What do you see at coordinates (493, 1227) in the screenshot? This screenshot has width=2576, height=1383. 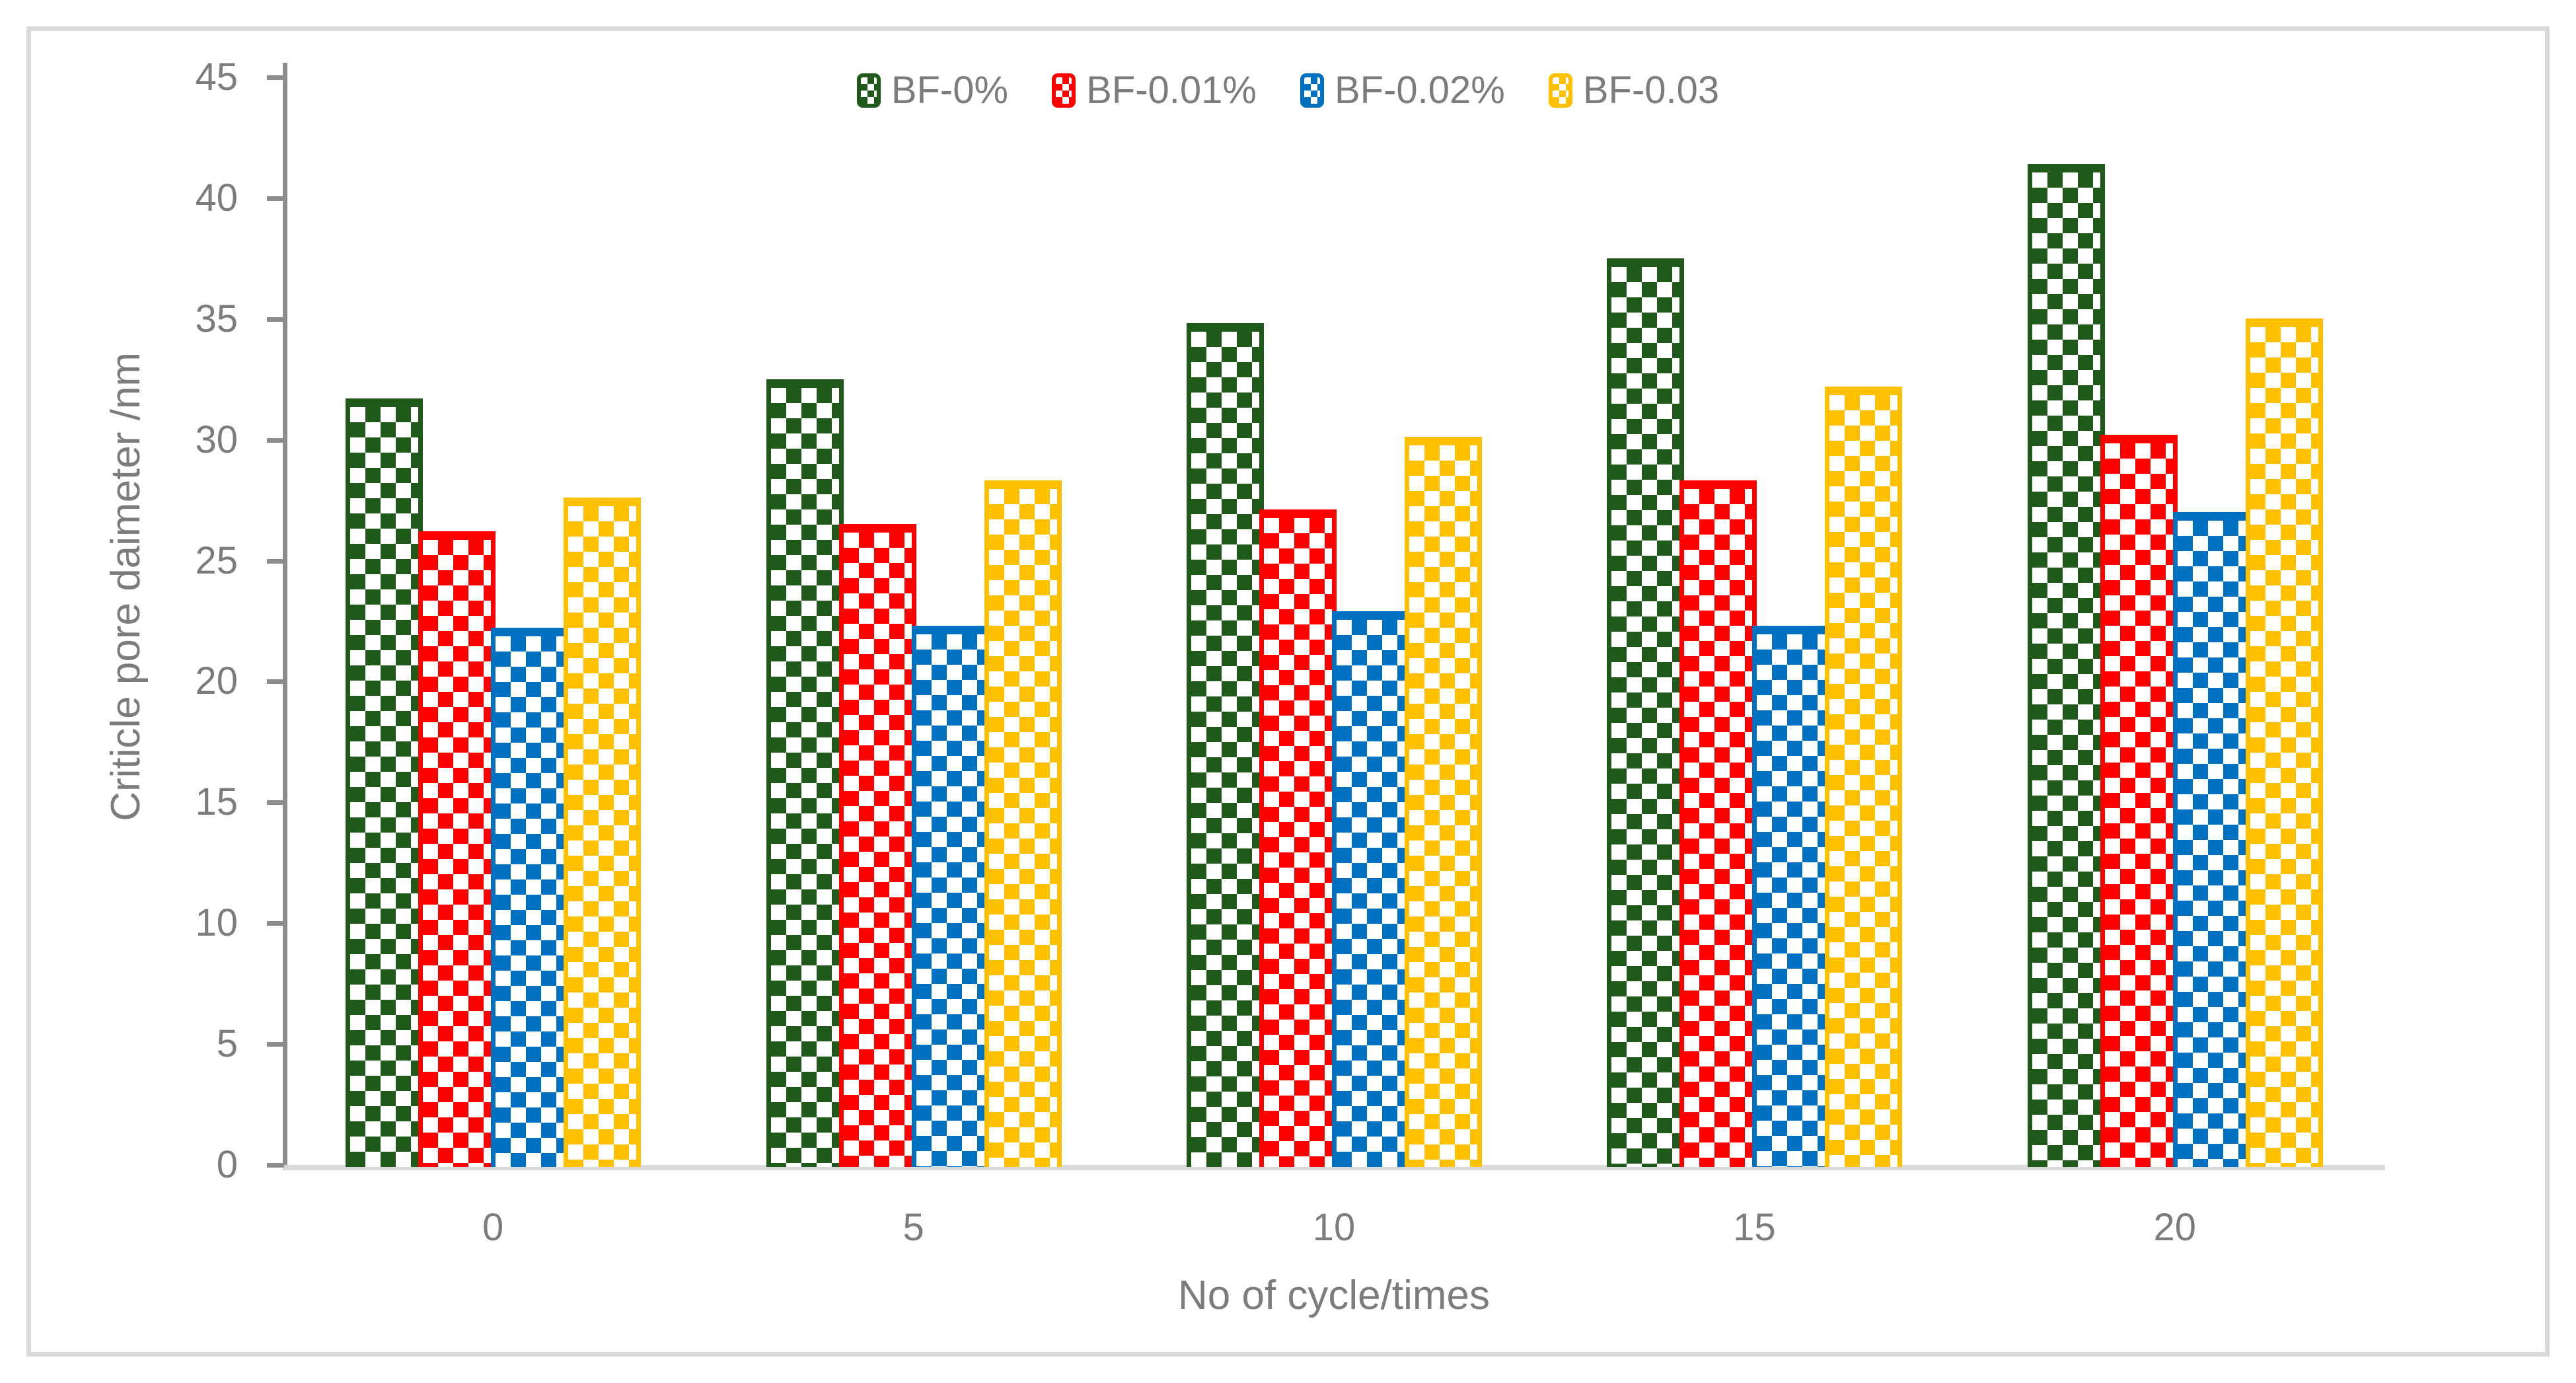 I see `x-tick-label-0: 0` at bounding box center [493, 1227].